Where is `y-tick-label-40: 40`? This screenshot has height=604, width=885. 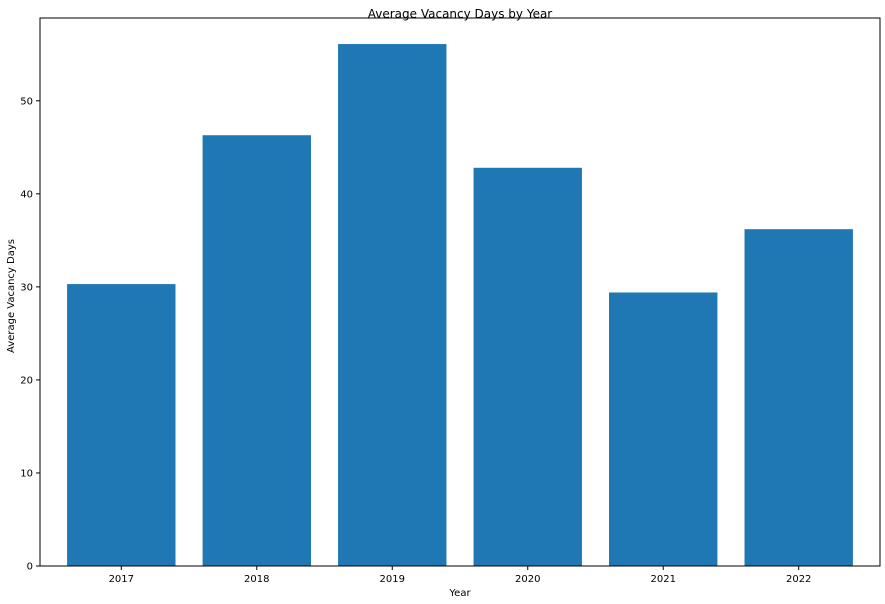 y-tick-label-40: 40 is located at coordinates (26, 194).